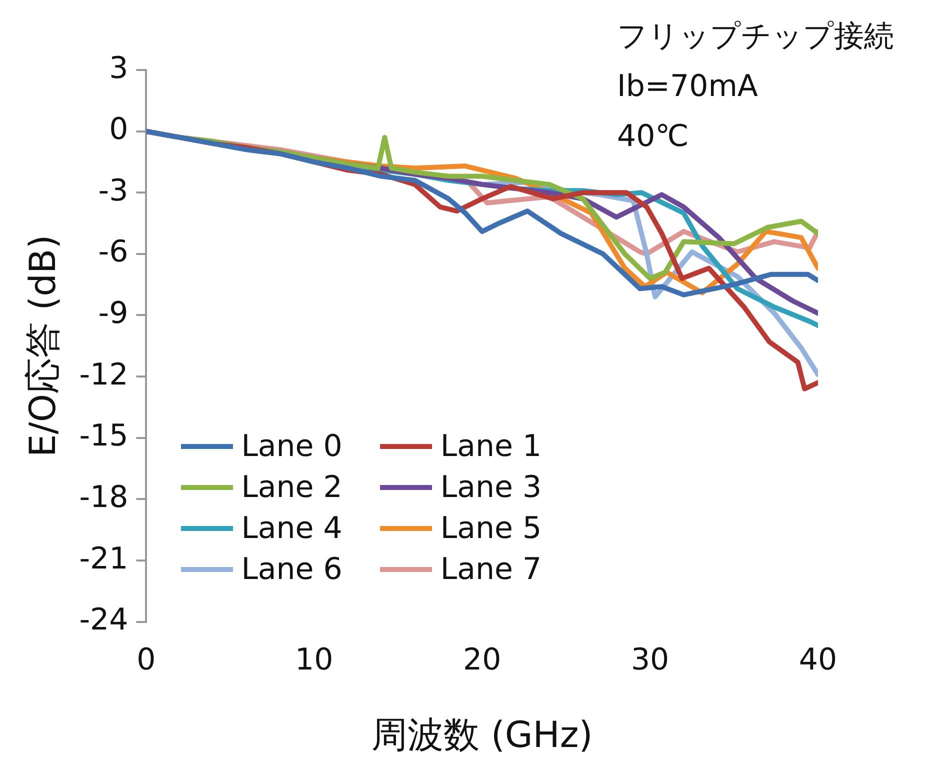 The image size is (946, 773). What do you see at coordinates (103, 436) in the screenshot?
I see `y-tick-label: -15` at bounding box center [103, 436].